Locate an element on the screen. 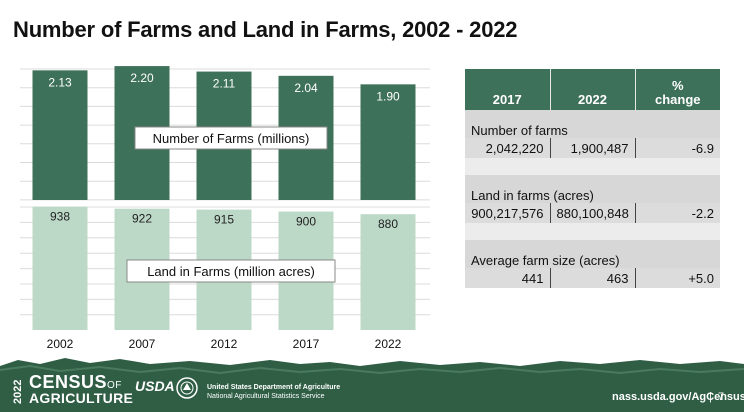 The width and height of the screenshot is (744, 412). census-agriculture: AGRICULTURE is located at coordinates (81, 398).